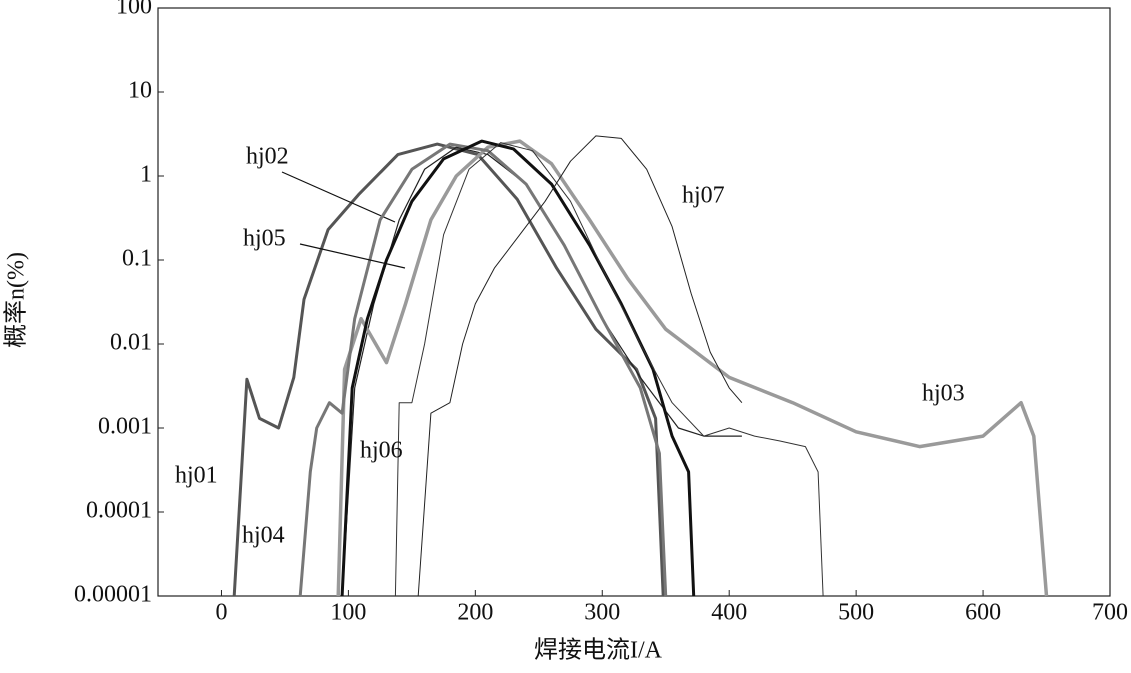 The height and width of the screenshot is (673, 1131). I want to click on x-tick-label: 700, so click(1110, 613).